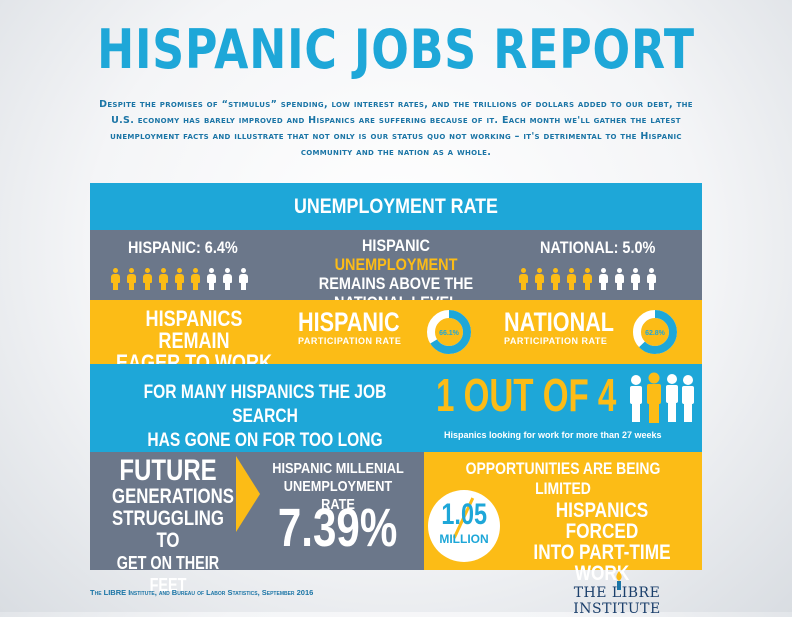 Image resolution: width=792 pixels, height=617 pixels. I want to click on hispanic-participation-donut: 66.1%, so click(449, 332).